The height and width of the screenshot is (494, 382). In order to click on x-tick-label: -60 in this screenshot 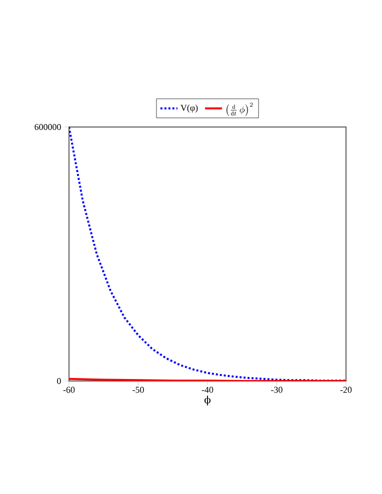, I will do `click(69, 389)`.